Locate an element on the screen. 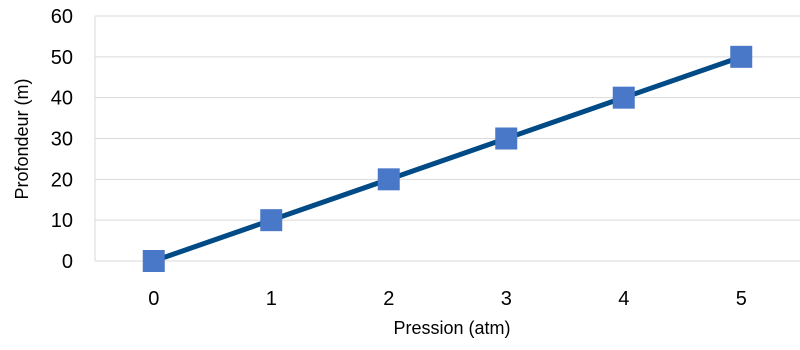 The height and width of the screenshot is (350, 800). x-tick-label: 2 is located at coordinates (388, 299).